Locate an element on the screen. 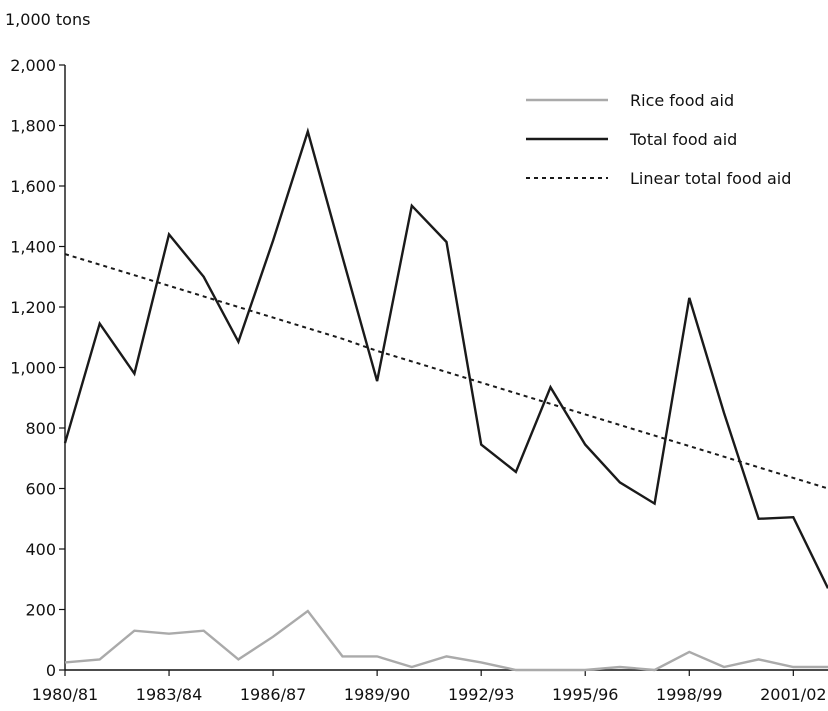 The height and width of the screenshot is (711, 828). x-tick-label: 1992/93 is located at coordinates (481, 694).